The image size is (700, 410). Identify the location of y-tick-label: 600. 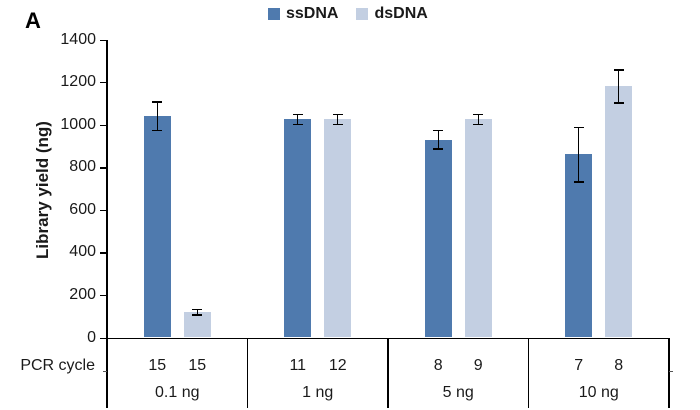
(82, 209).